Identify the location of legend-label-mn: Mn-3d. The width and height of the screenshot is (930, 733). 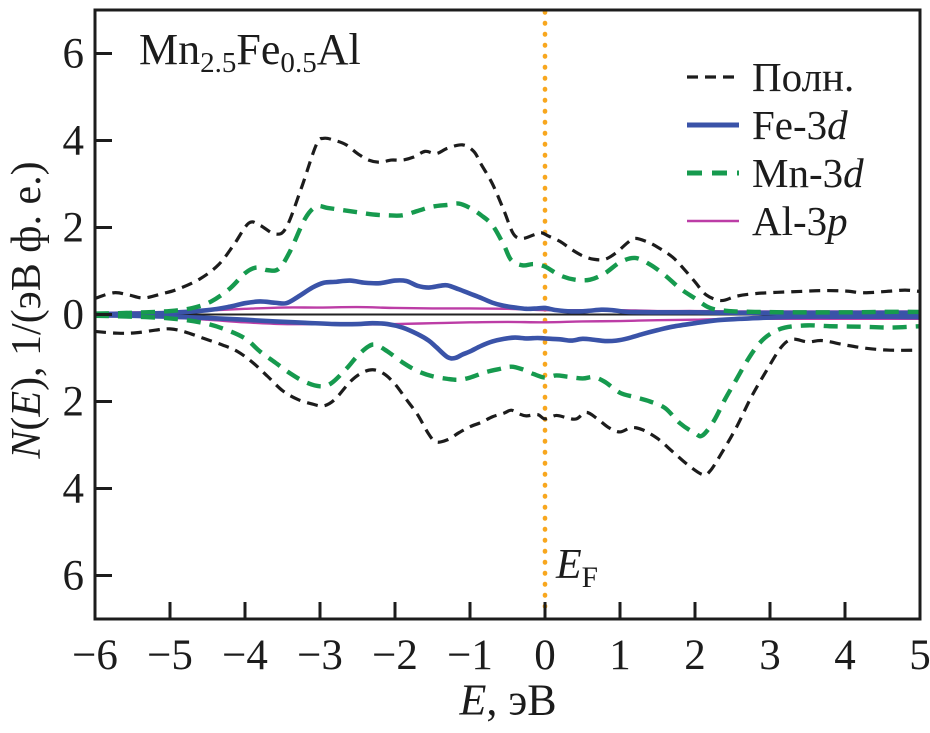
(808, 172).